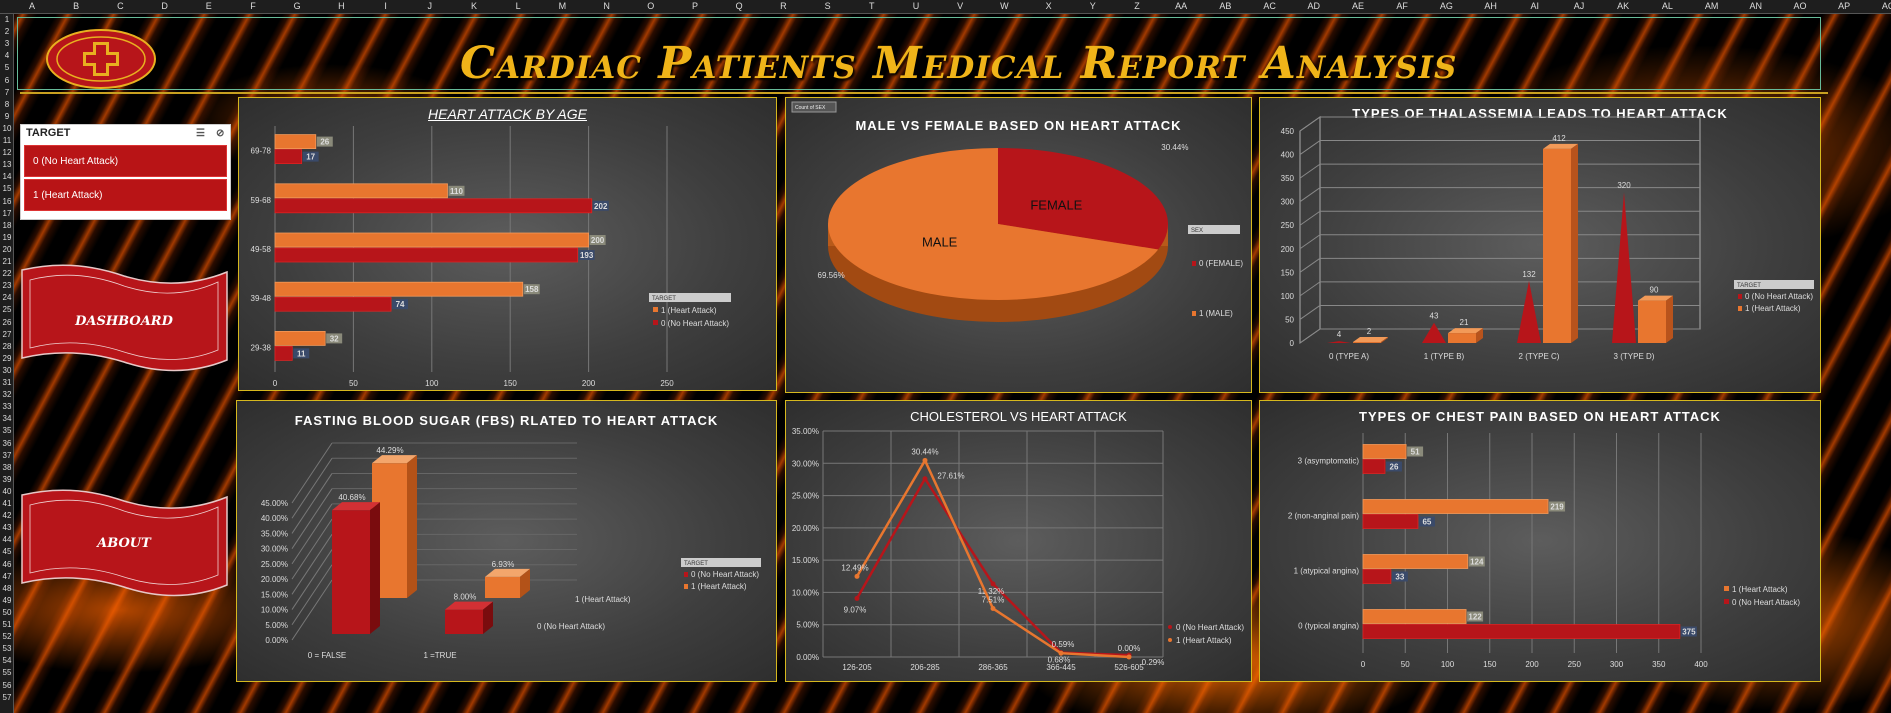  Describe the element at coordinates (7, 382) in the screenshot. I see `row-header-31: 31` at that location.